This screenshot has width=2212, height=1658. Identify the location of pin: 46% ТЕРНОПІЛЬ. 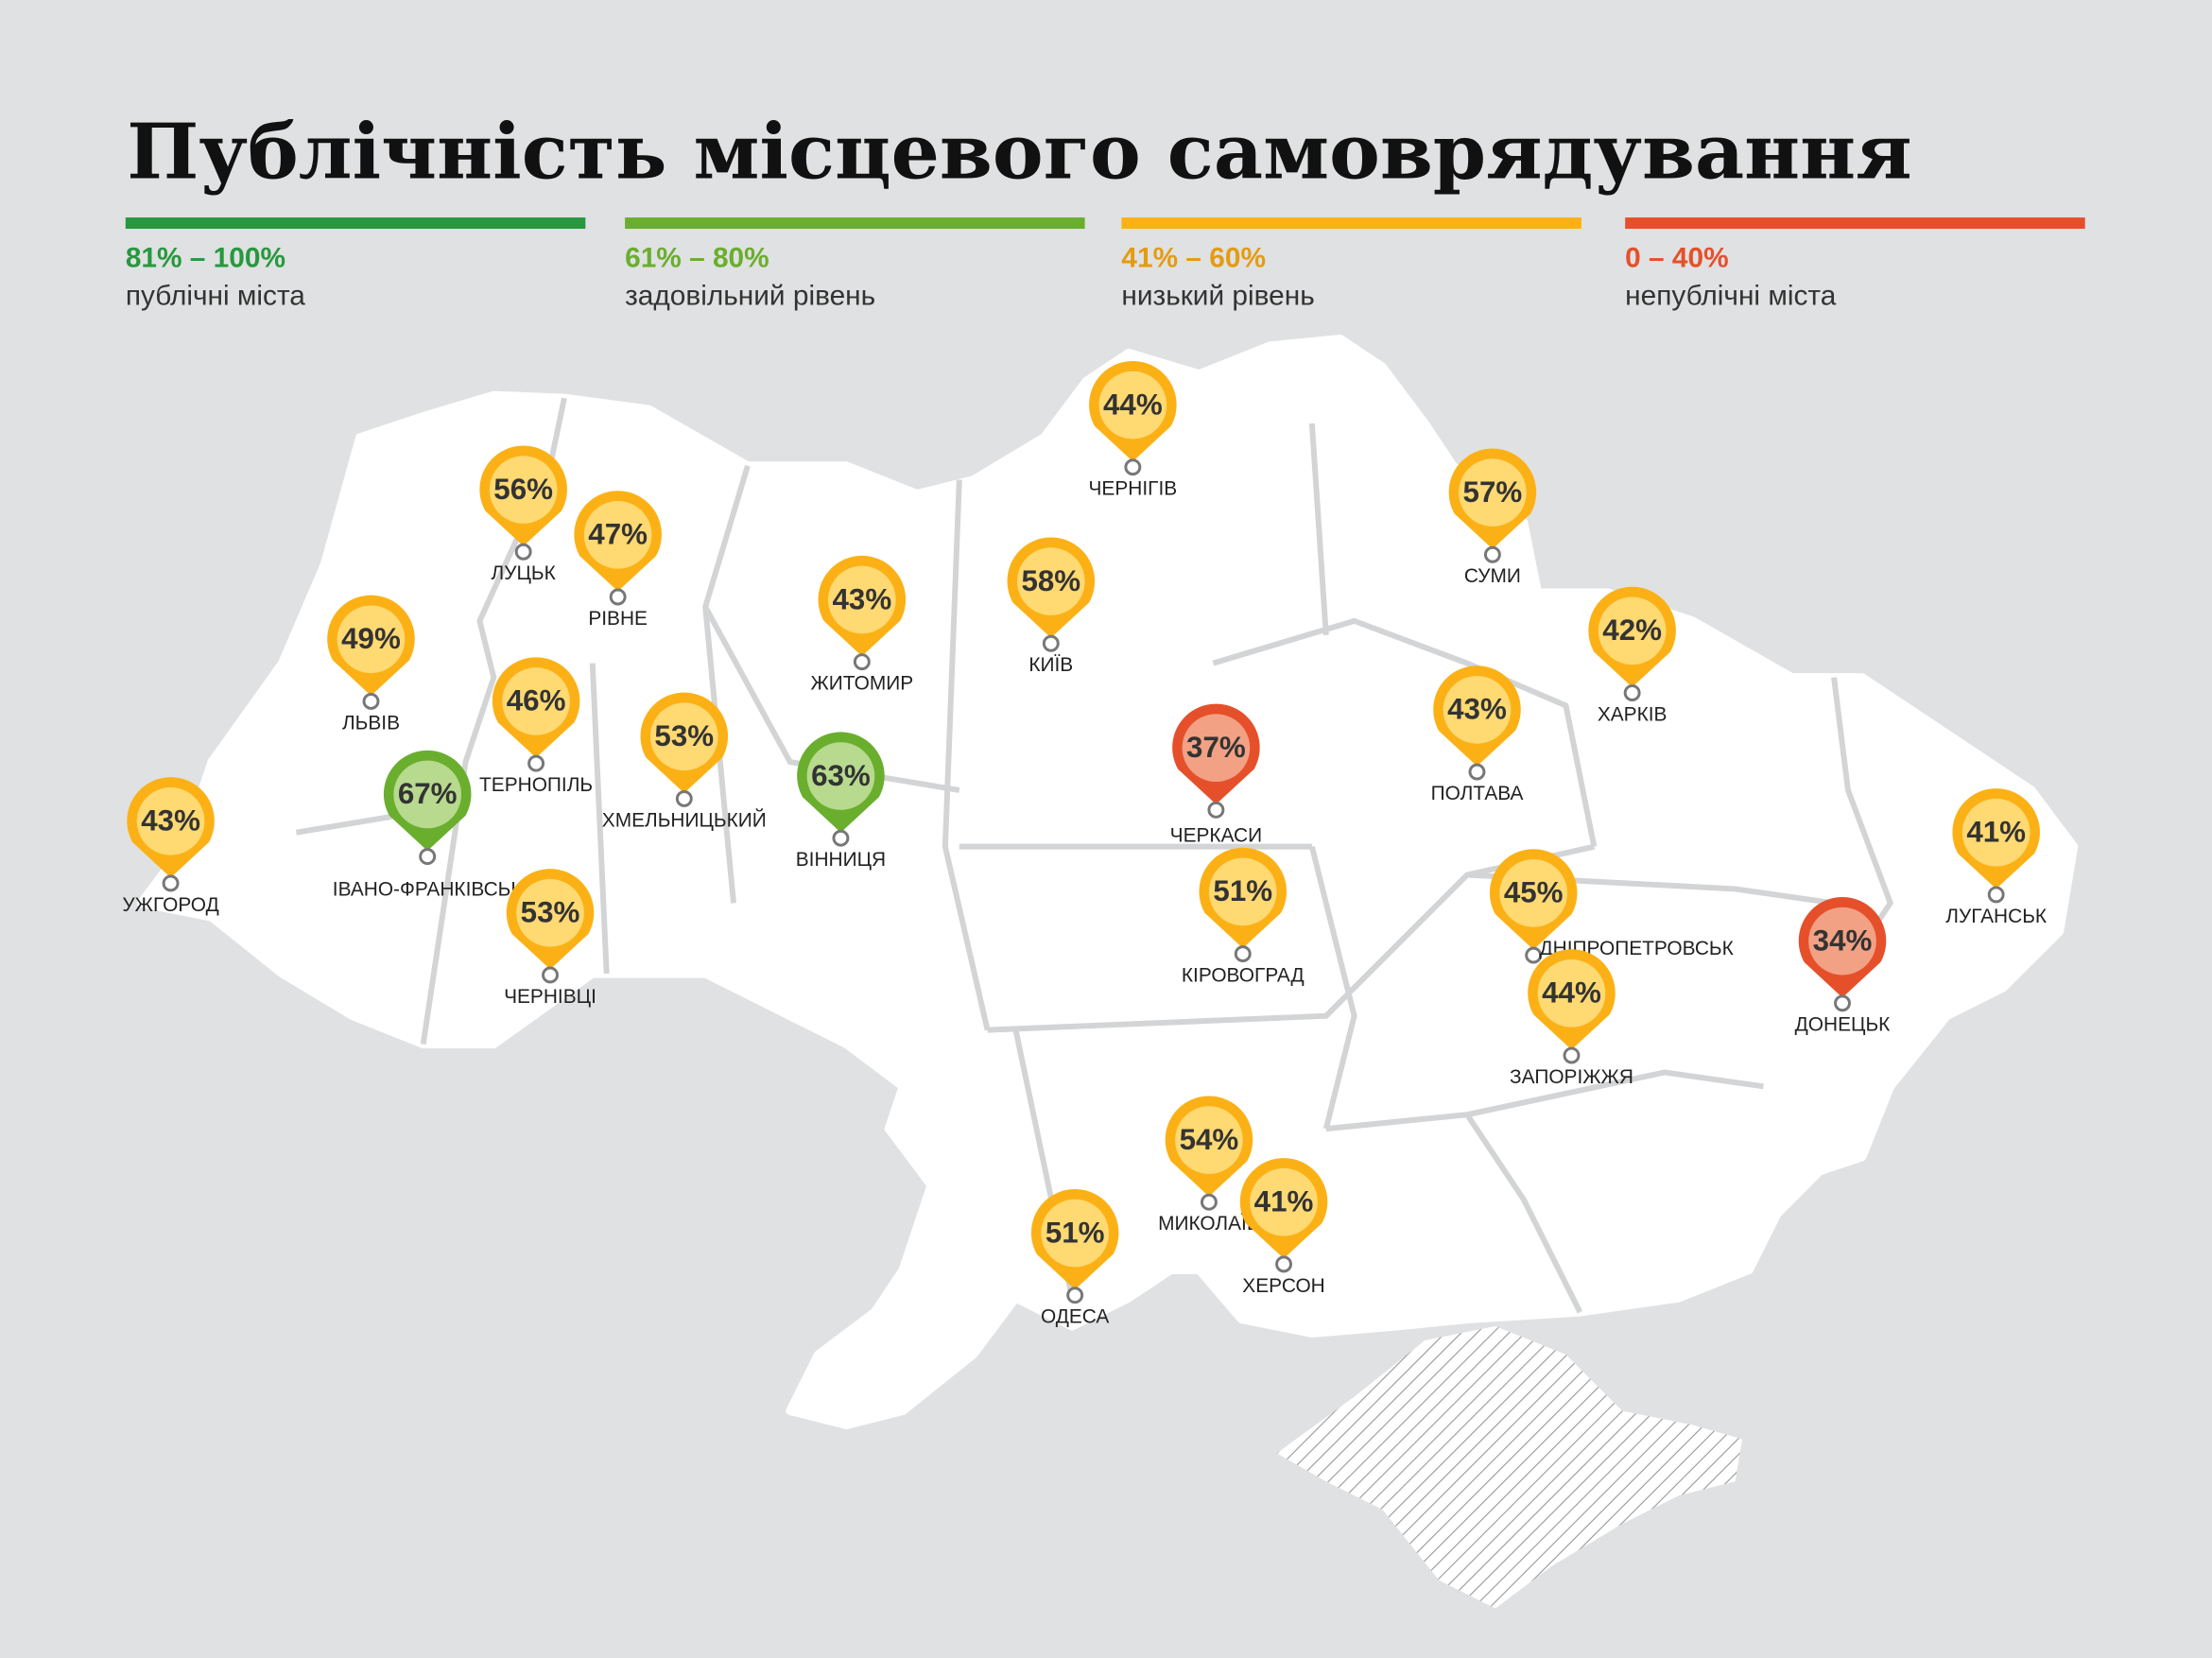
(536, 727).